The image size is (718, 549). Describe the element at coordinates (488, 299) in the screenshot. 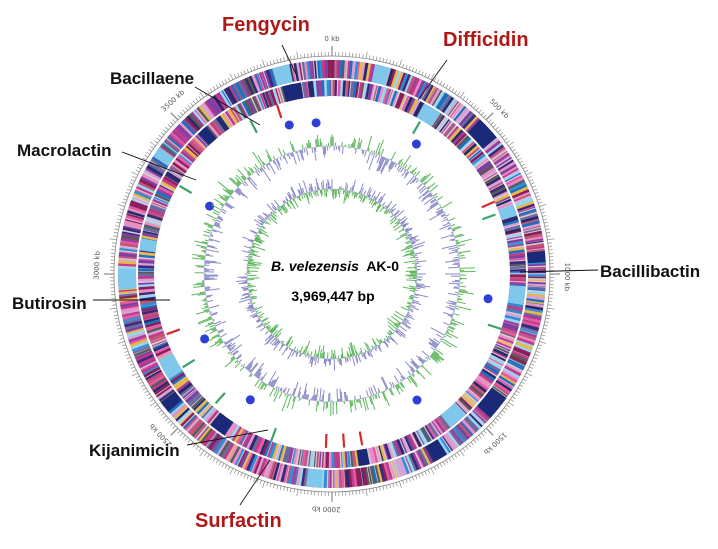

I see `cluster-dot` at that location.